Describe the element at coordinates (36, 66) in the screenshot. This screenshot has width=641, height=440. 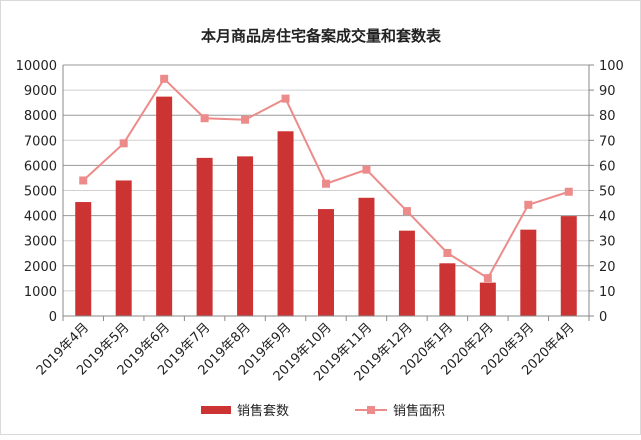
I see `left-tick-label: 10000` at that location.